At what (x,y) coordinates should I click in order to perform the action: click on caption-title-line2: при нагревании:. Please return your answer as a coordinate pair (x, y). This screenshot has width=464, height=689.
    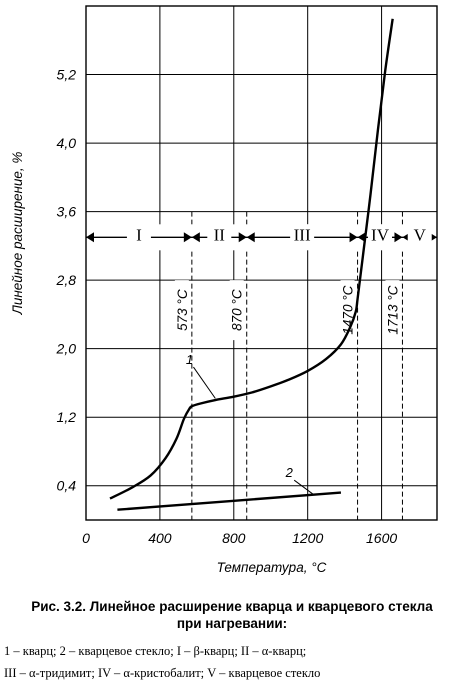
    Looking at the image, I should click on (232, 623).